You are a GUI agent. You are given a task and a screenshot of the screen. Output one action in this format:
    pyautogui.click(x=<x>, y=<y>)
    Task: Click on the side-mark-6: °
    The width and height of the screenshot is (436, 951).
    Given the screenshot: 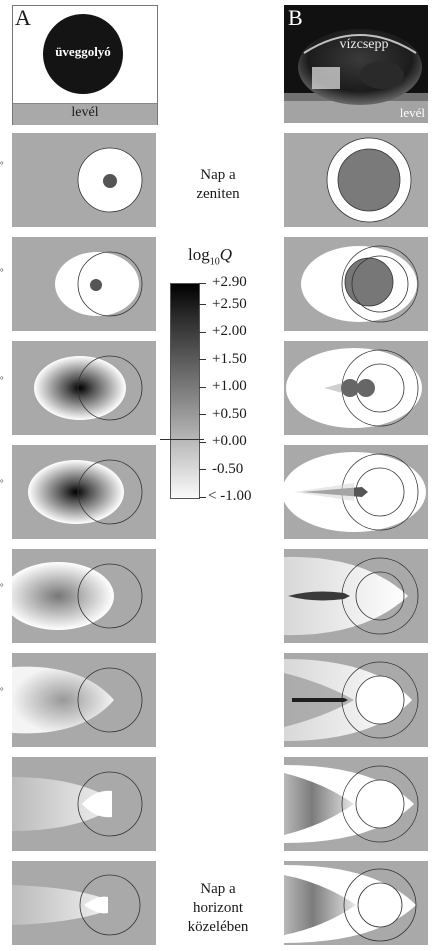 What is the action you would take?
    pyautogui.click(x=2, y=691)
    